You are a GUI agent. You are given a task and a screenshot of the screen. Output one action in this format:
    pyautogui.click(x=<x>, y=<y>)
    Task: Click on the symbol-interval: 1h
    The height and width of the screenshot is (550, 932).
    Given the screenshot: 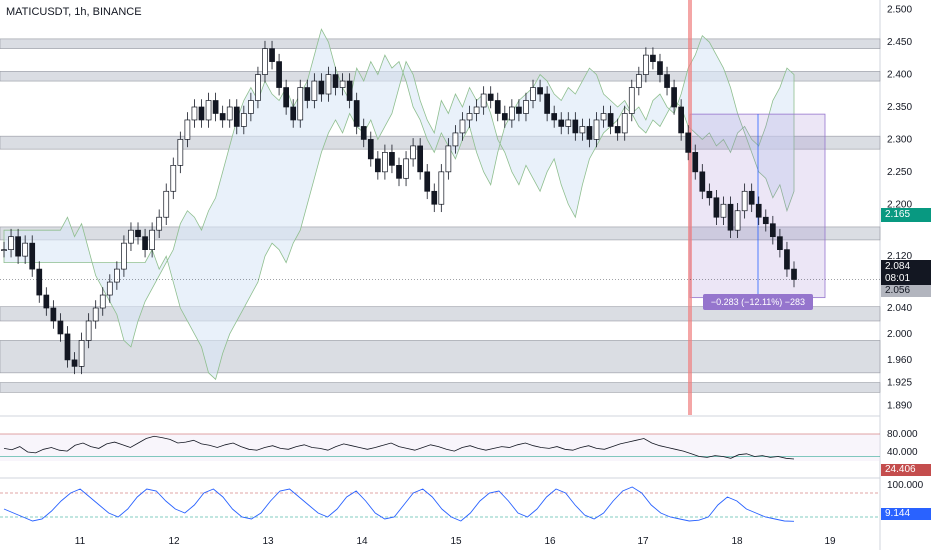 What is the action you would take?
    pyautogui.click(x=80, y=12)
    